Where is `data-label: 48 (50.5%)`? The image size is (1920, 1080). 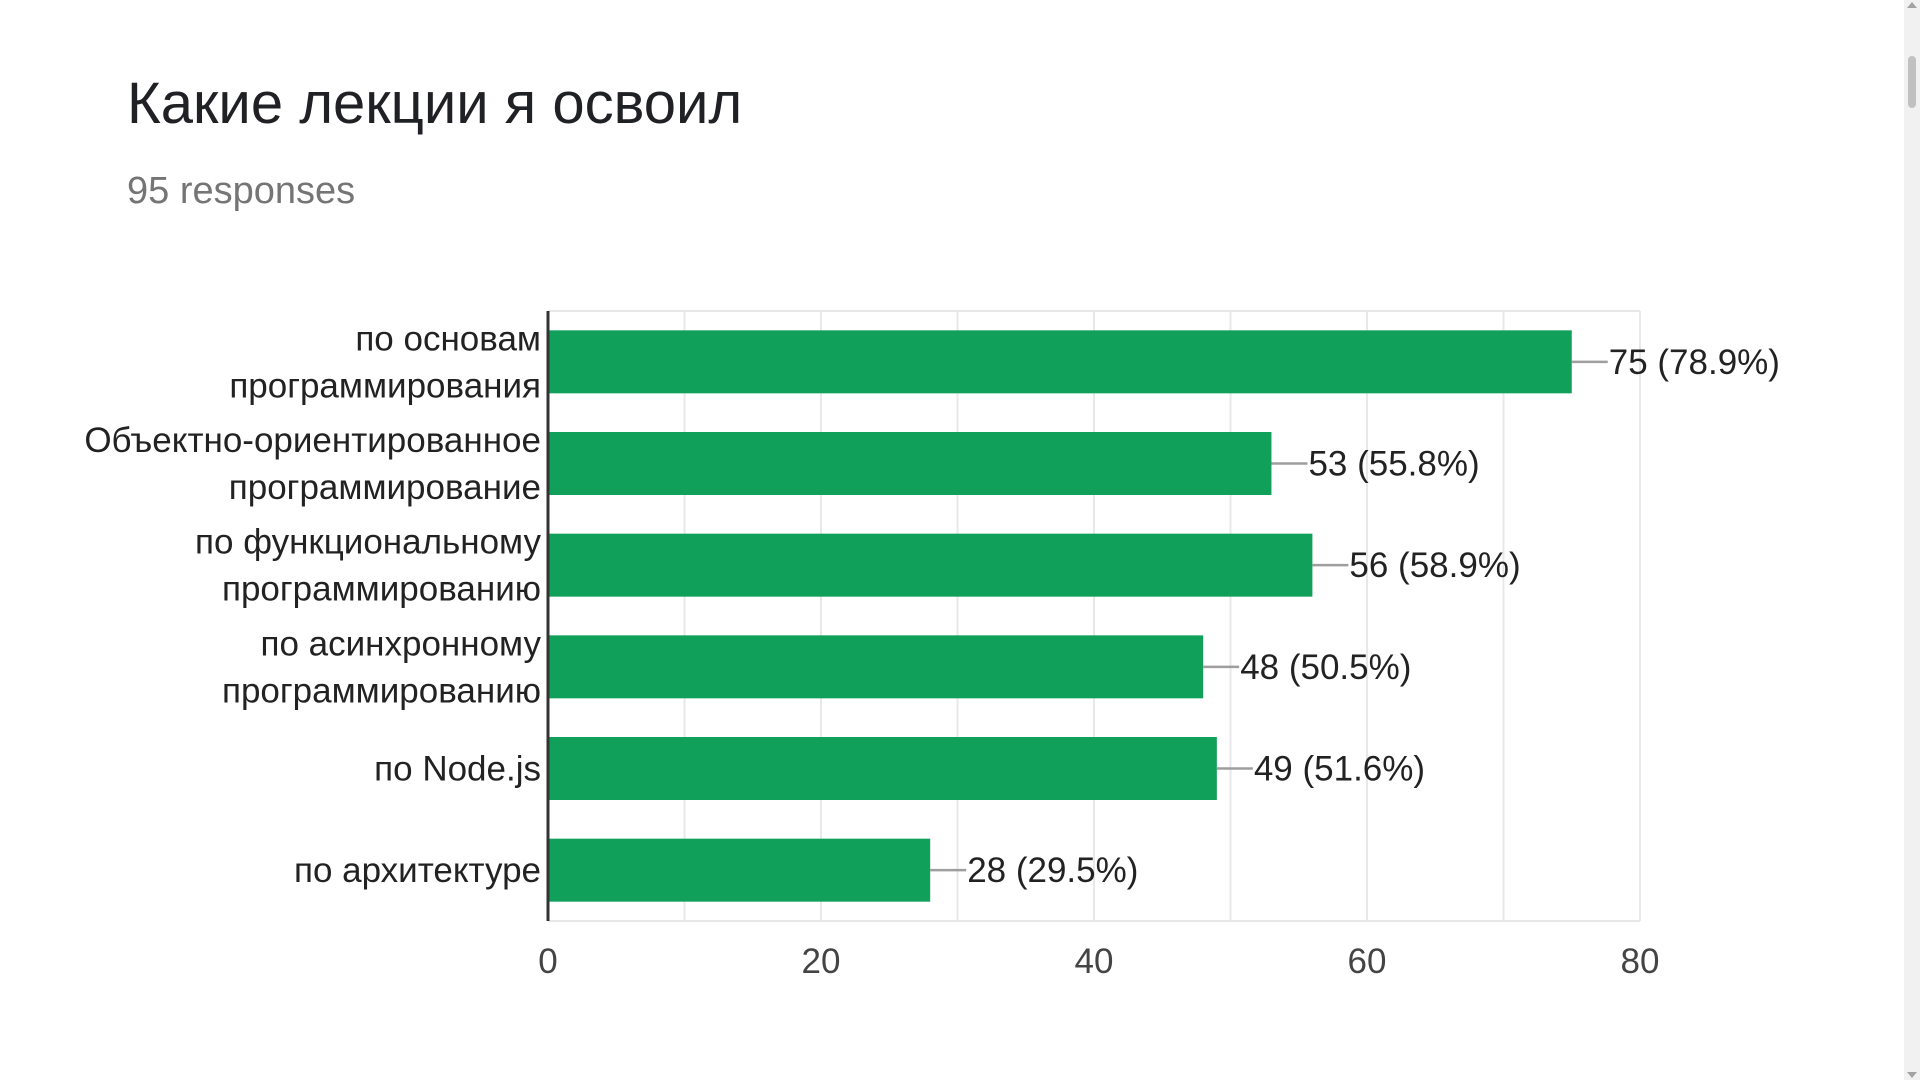 data-label: 48 (50.5%) is located at coordinates (1325, 667).